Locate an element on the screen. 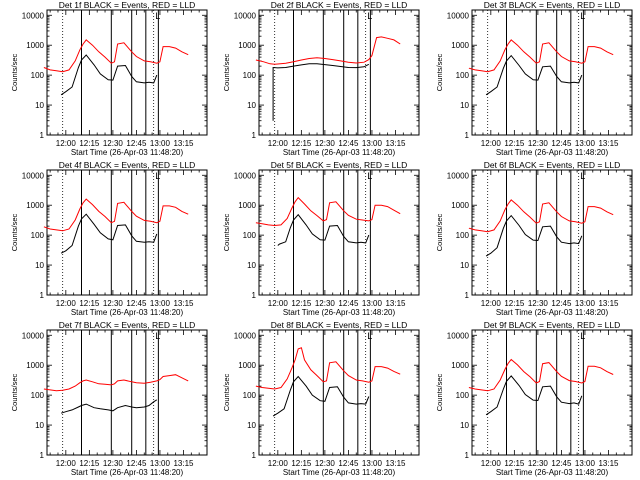 The image size is (640, 480). panel-title: Det 1f BLACK = Events, RED = LLD is located at coordinates (127, 5).